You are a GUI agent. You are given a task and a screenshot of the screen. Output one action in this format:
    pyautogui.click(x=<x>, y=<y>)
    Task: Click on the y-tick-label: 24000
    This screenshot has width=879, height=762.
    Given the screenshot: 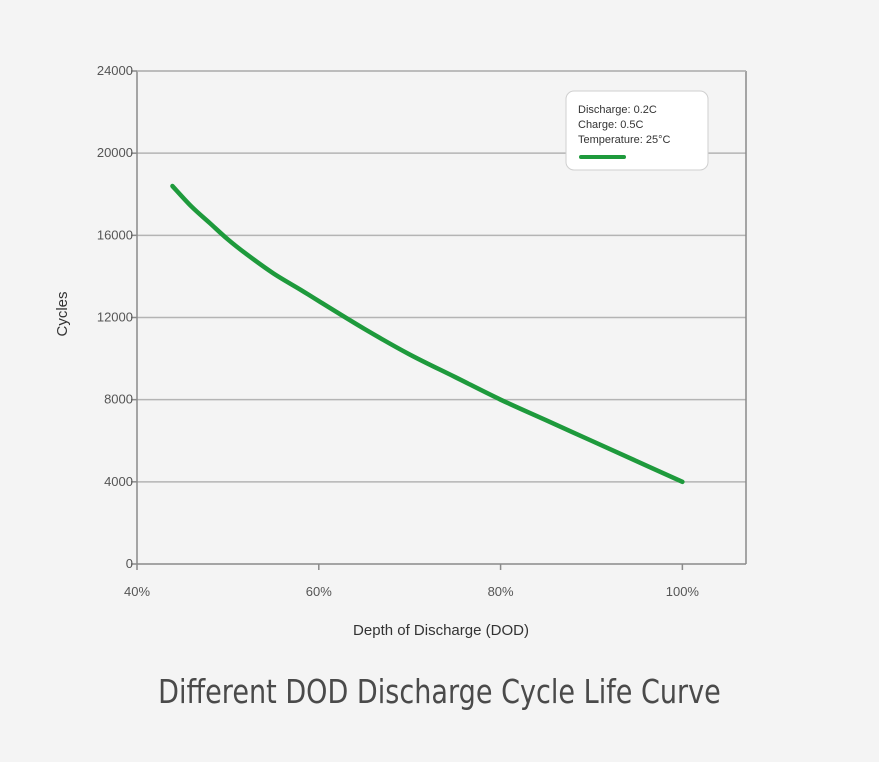 What is the action you would take?
    pyautogui.click(x=115, y=70)
    